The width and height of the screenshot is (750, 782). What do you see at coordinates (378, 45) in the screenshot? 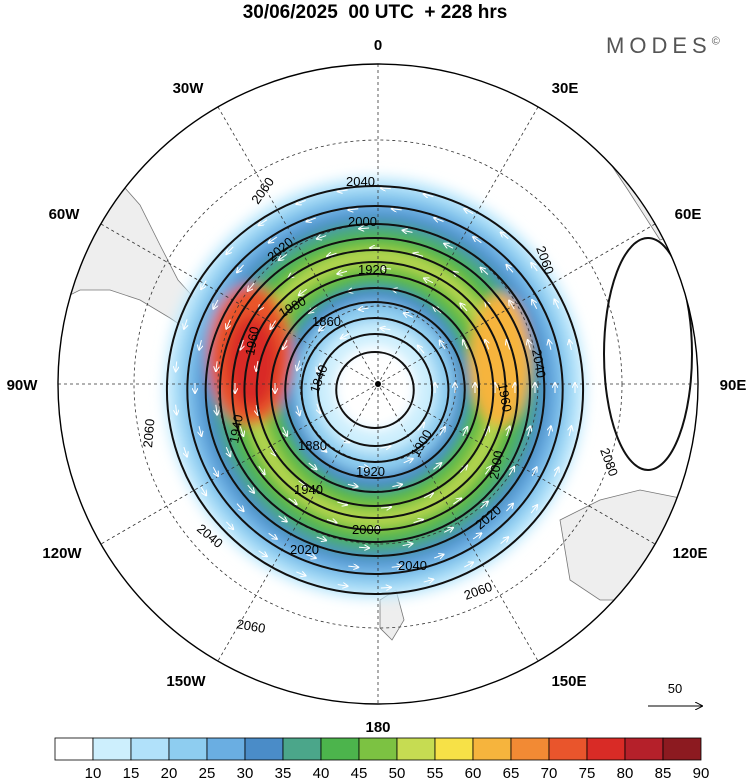
I see `lon-label-0: 0` at bounding box center [378, 45].